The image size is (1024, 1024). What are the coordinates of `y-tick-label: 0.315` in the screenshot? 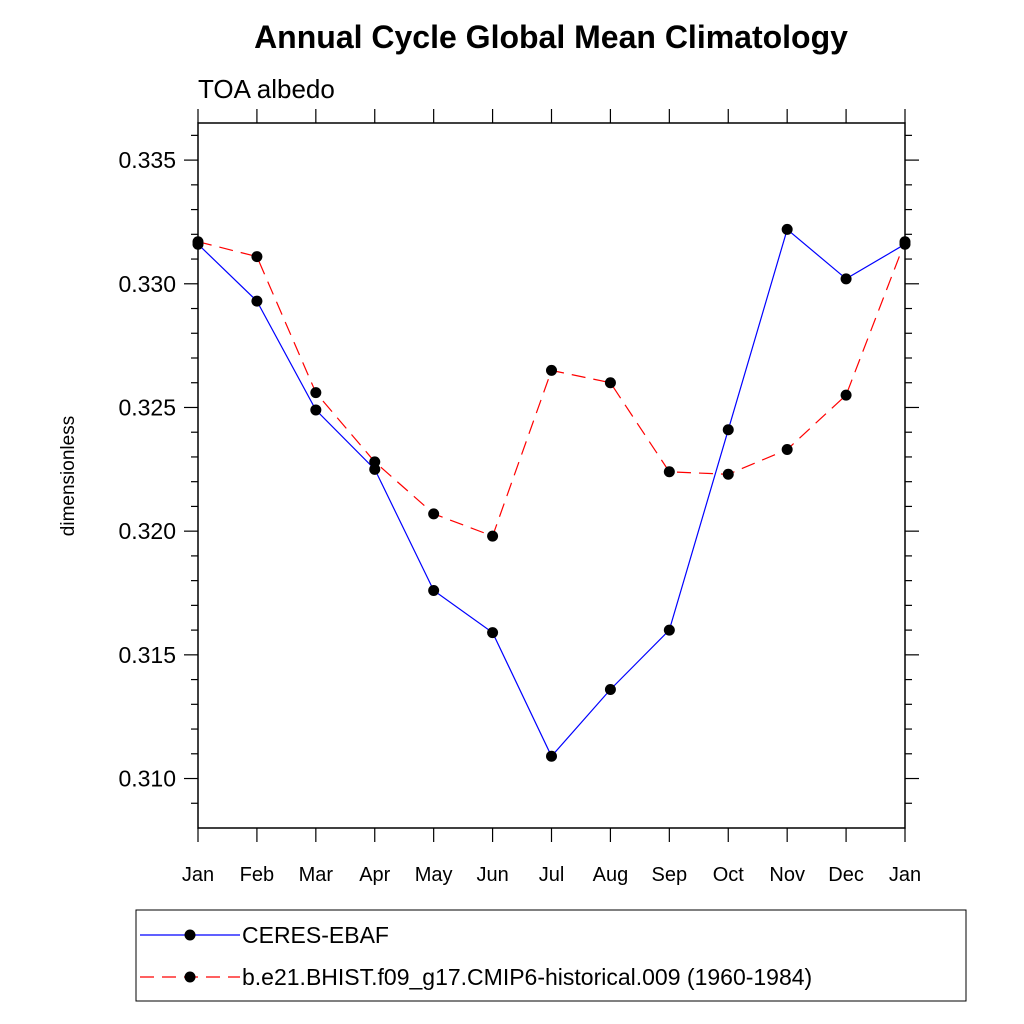 It's located at (147, 655).